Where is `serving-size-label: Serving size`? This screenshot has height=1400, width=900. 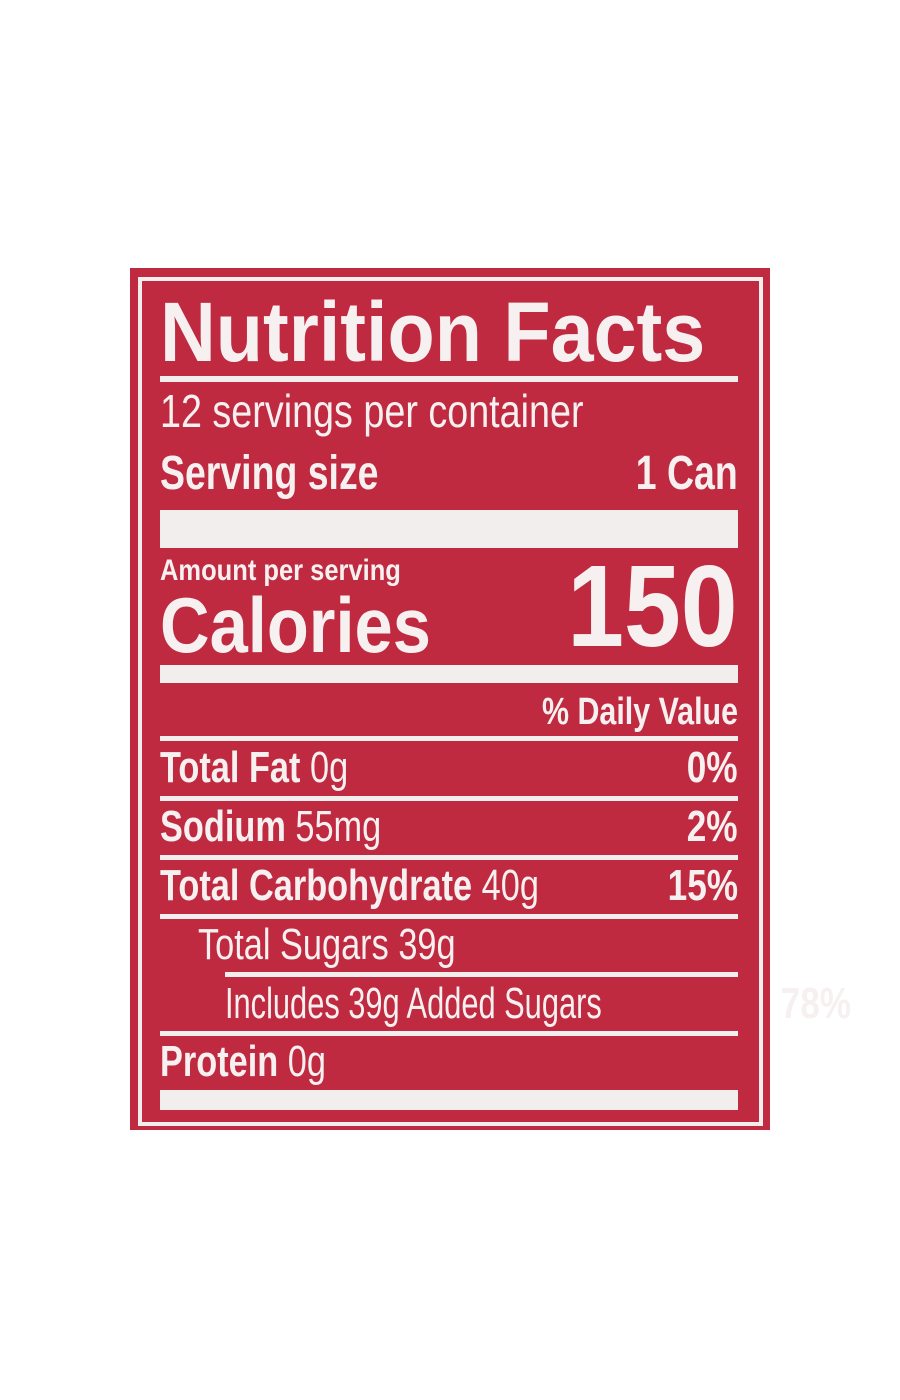
serving-size-label: Serving size is located at coordinates (269, 473).